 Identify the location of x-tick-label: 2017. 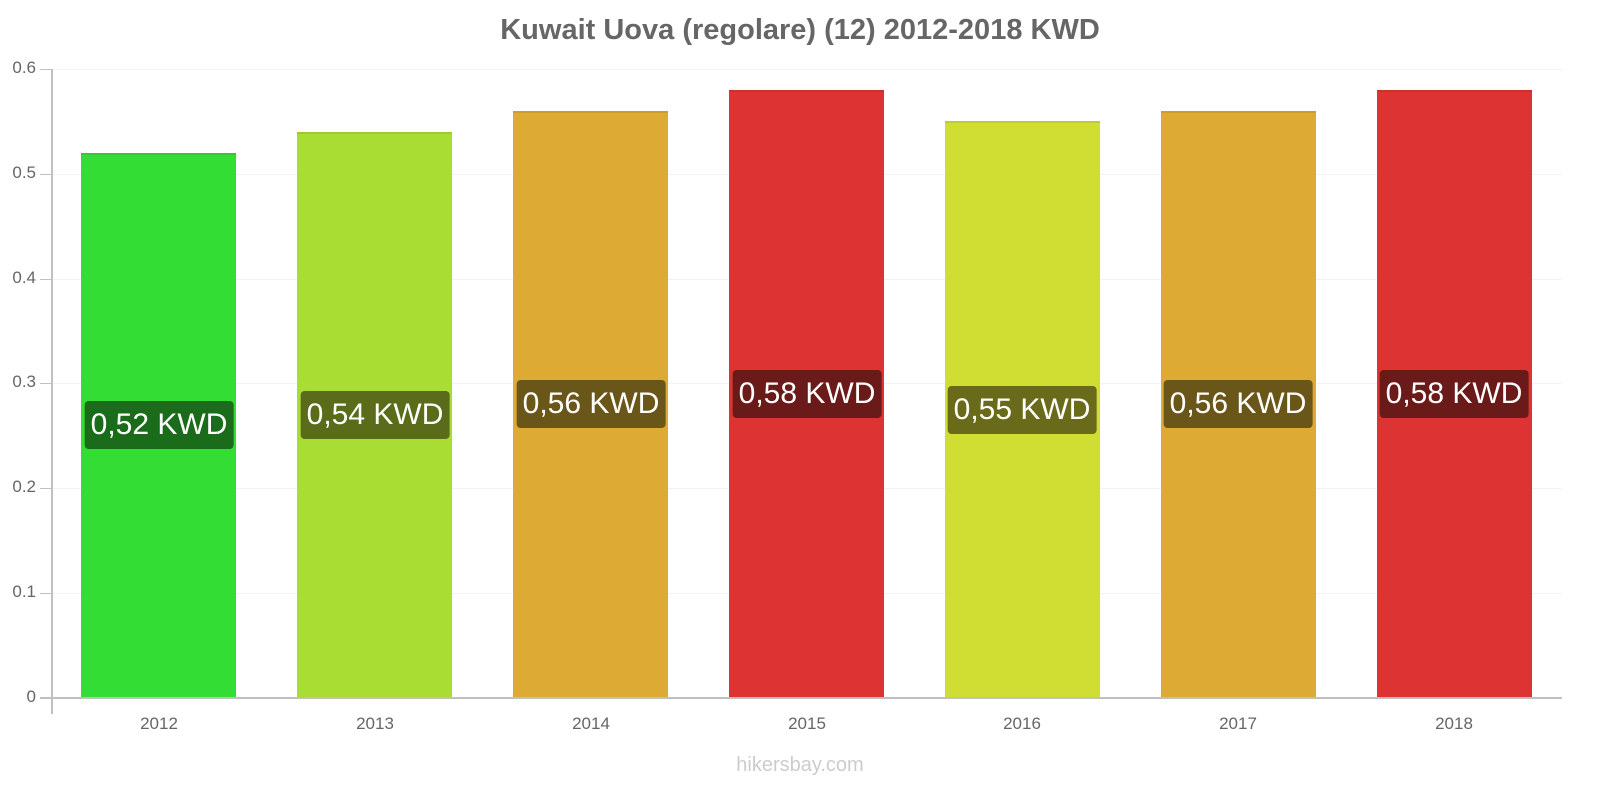
(1238, 723).